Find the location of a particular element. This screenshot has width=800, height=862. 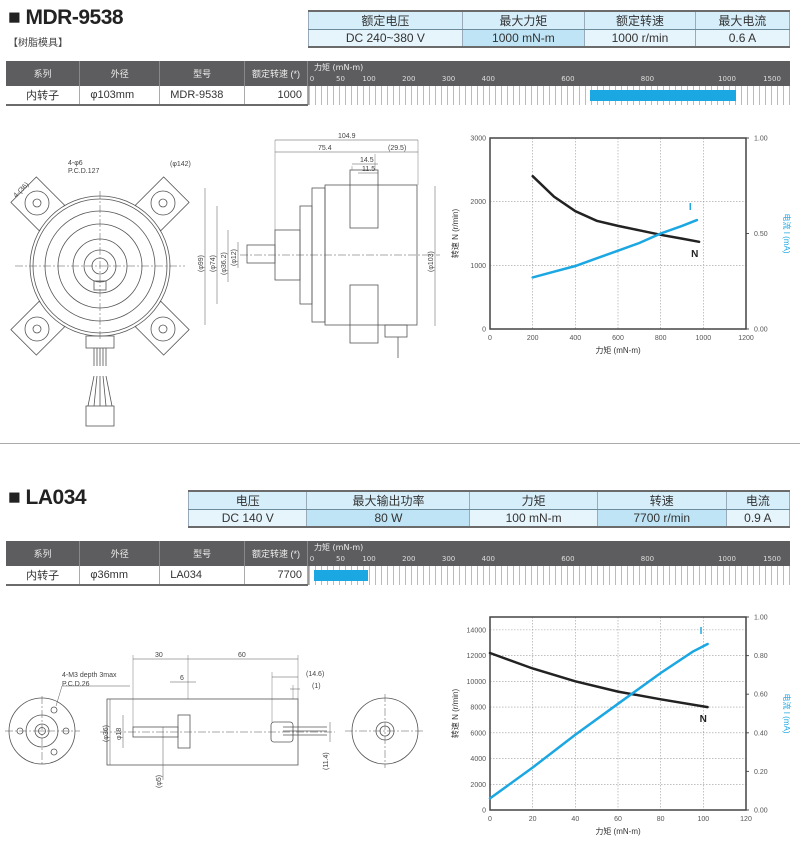

spec-value: 7700 r/min is located at coordinates (661, 518).